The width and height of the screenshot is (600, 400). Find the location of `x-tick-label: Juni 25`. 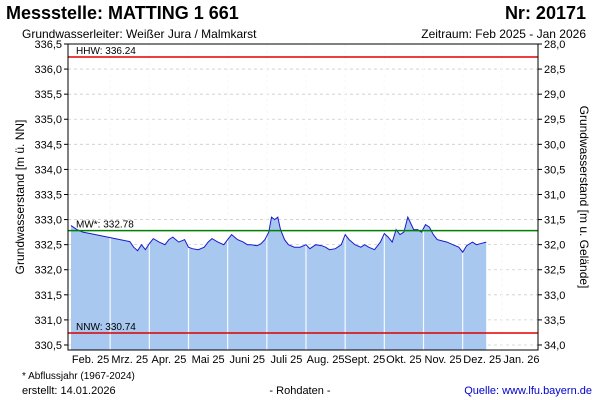

x-tick-label: Juni 25 is located at coordinates (247, 360).